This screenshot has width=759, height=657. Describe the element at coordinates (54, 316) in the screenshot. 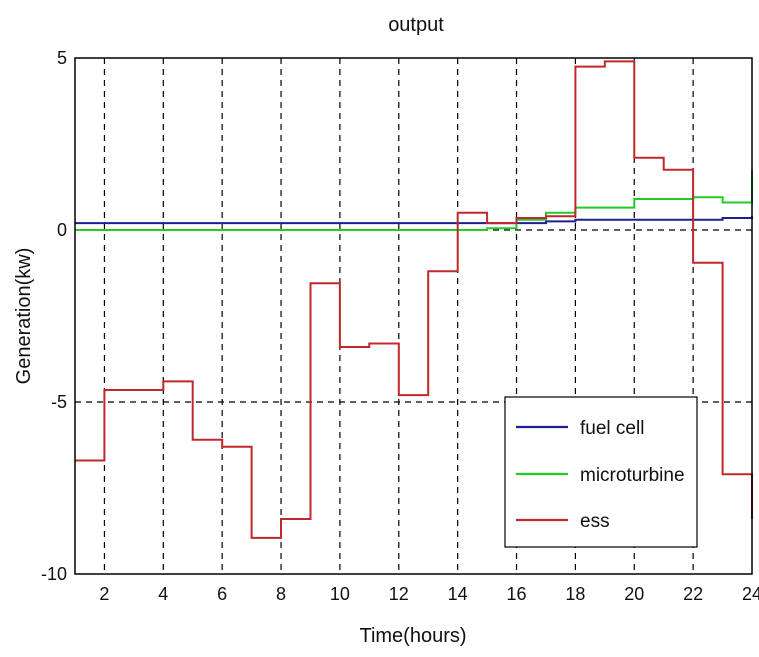

I see `y-tick-labels: -10 -5 0 5` at that location.